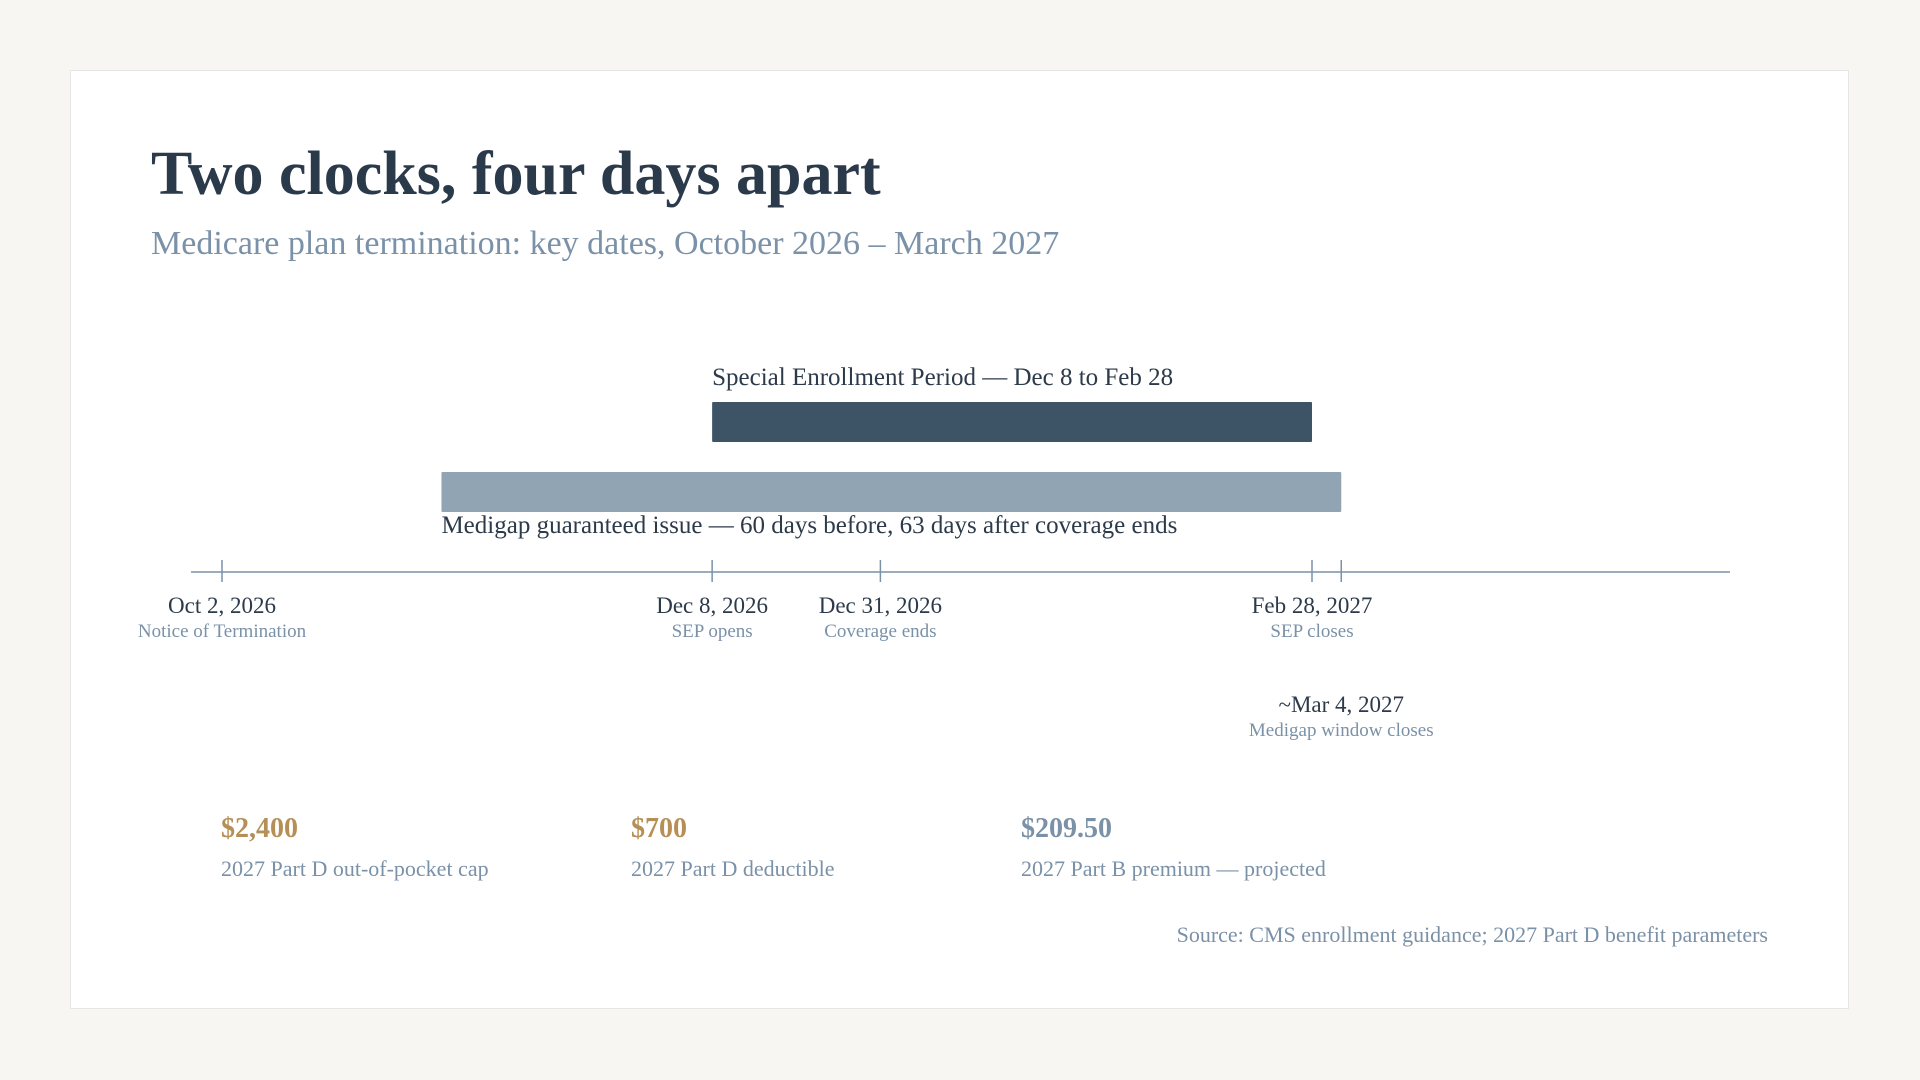  I want to click on stat-value: $2,400, so click(259, 828).